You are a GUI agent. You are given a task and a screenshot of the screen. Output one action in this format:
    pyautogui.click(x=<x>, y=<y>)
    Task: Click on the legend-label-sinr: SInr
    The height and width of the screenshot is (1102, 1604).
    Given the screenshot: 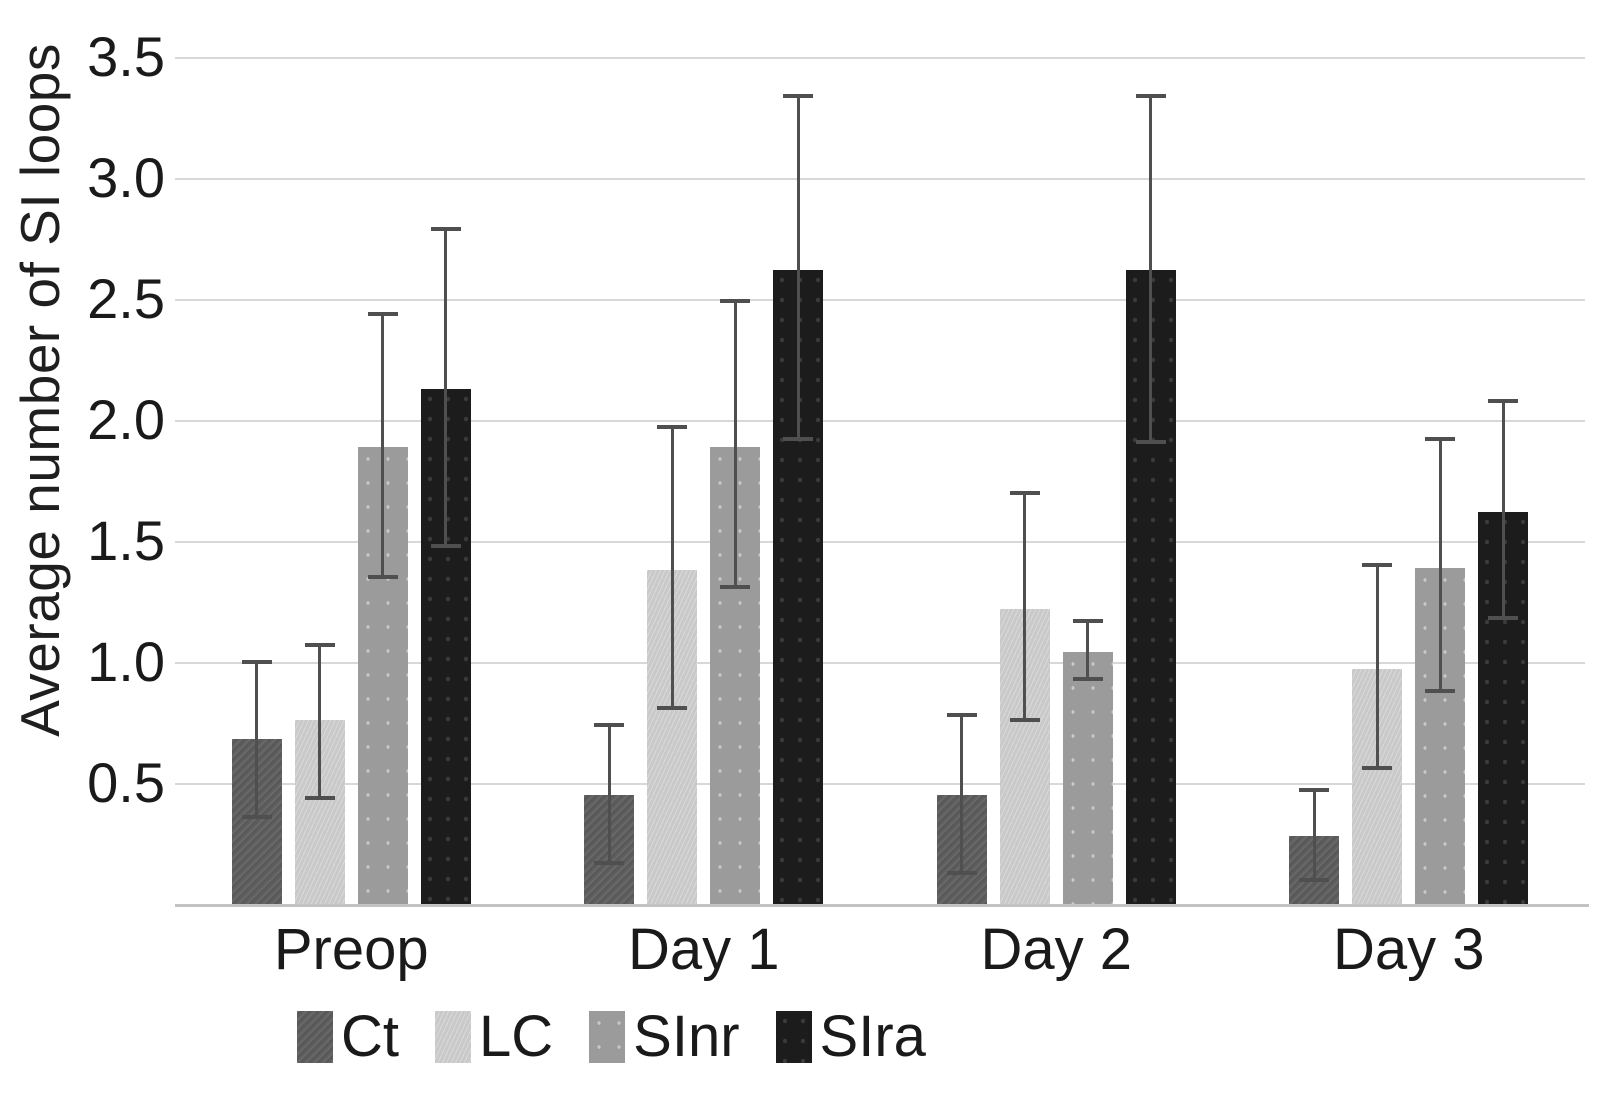 What is the action you would take?
    pyautogui.click(x=686, y=1036)
    